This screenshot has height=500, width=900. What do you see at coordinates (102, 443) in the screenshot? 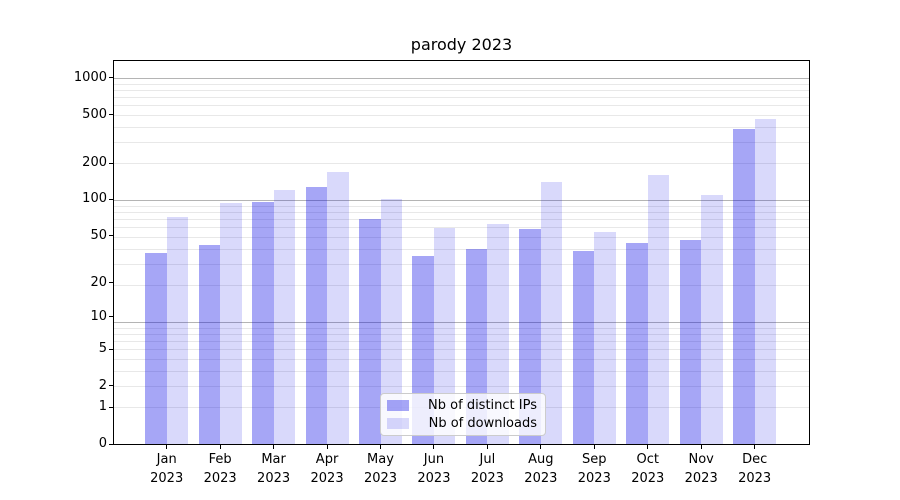
I see `y-tick-label-0: 0` at bounding box center [102, 443].